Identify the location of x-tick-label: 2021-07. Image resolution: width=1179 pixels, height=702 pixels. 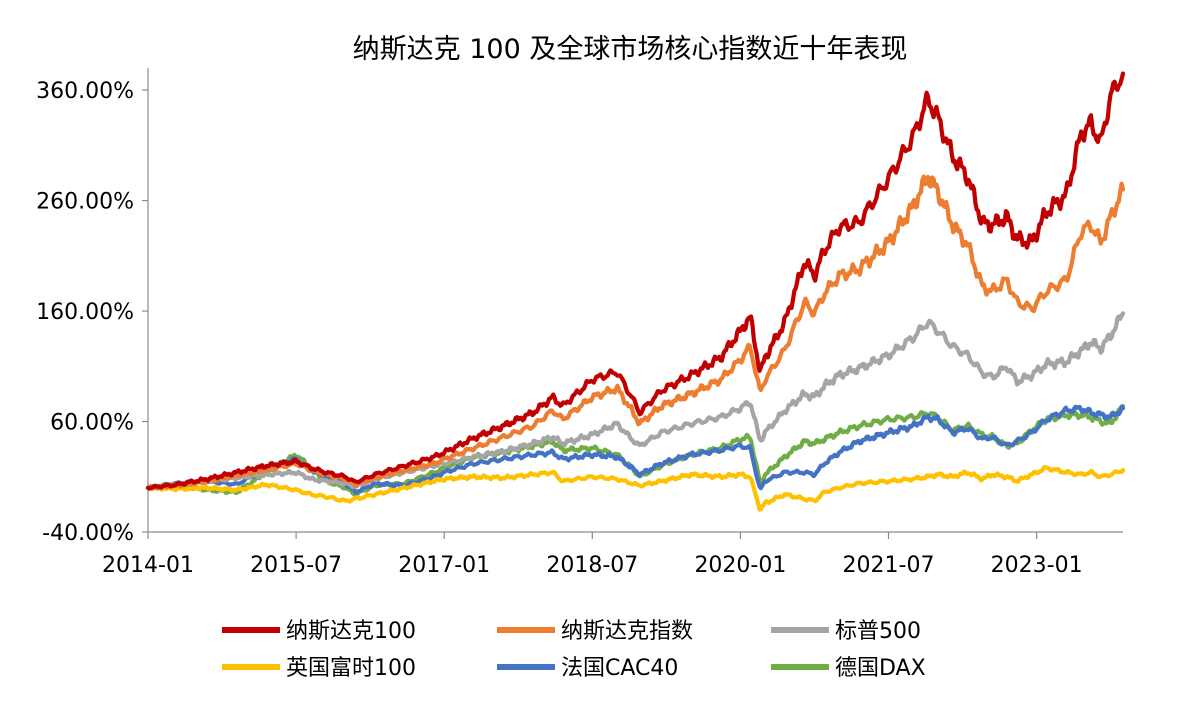
(889, 565).